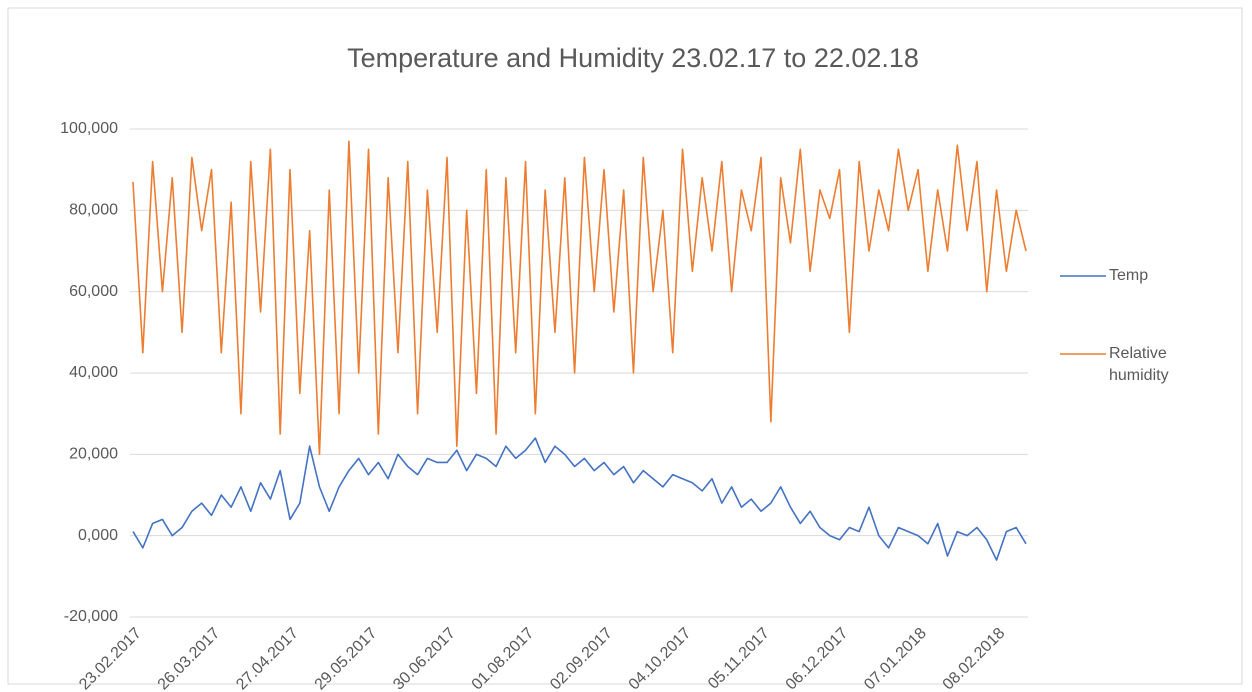  Describe the element at coordinates (93, 372) in the screenshot. I see `y-tick-label: 40,000` at that location.